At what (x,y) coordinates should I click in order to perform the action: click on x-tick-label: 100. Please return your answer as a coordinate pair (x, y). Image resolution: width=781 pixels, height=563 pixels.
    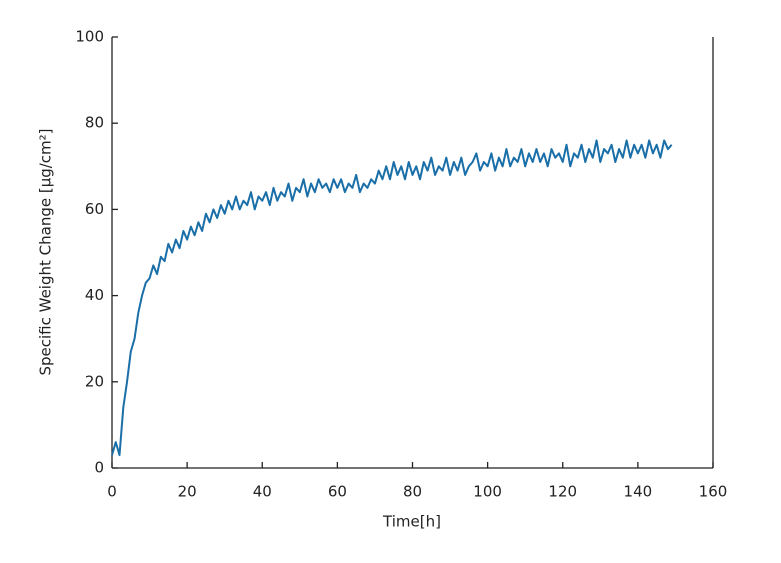
    Looking at the image, I should click on (487, 492).